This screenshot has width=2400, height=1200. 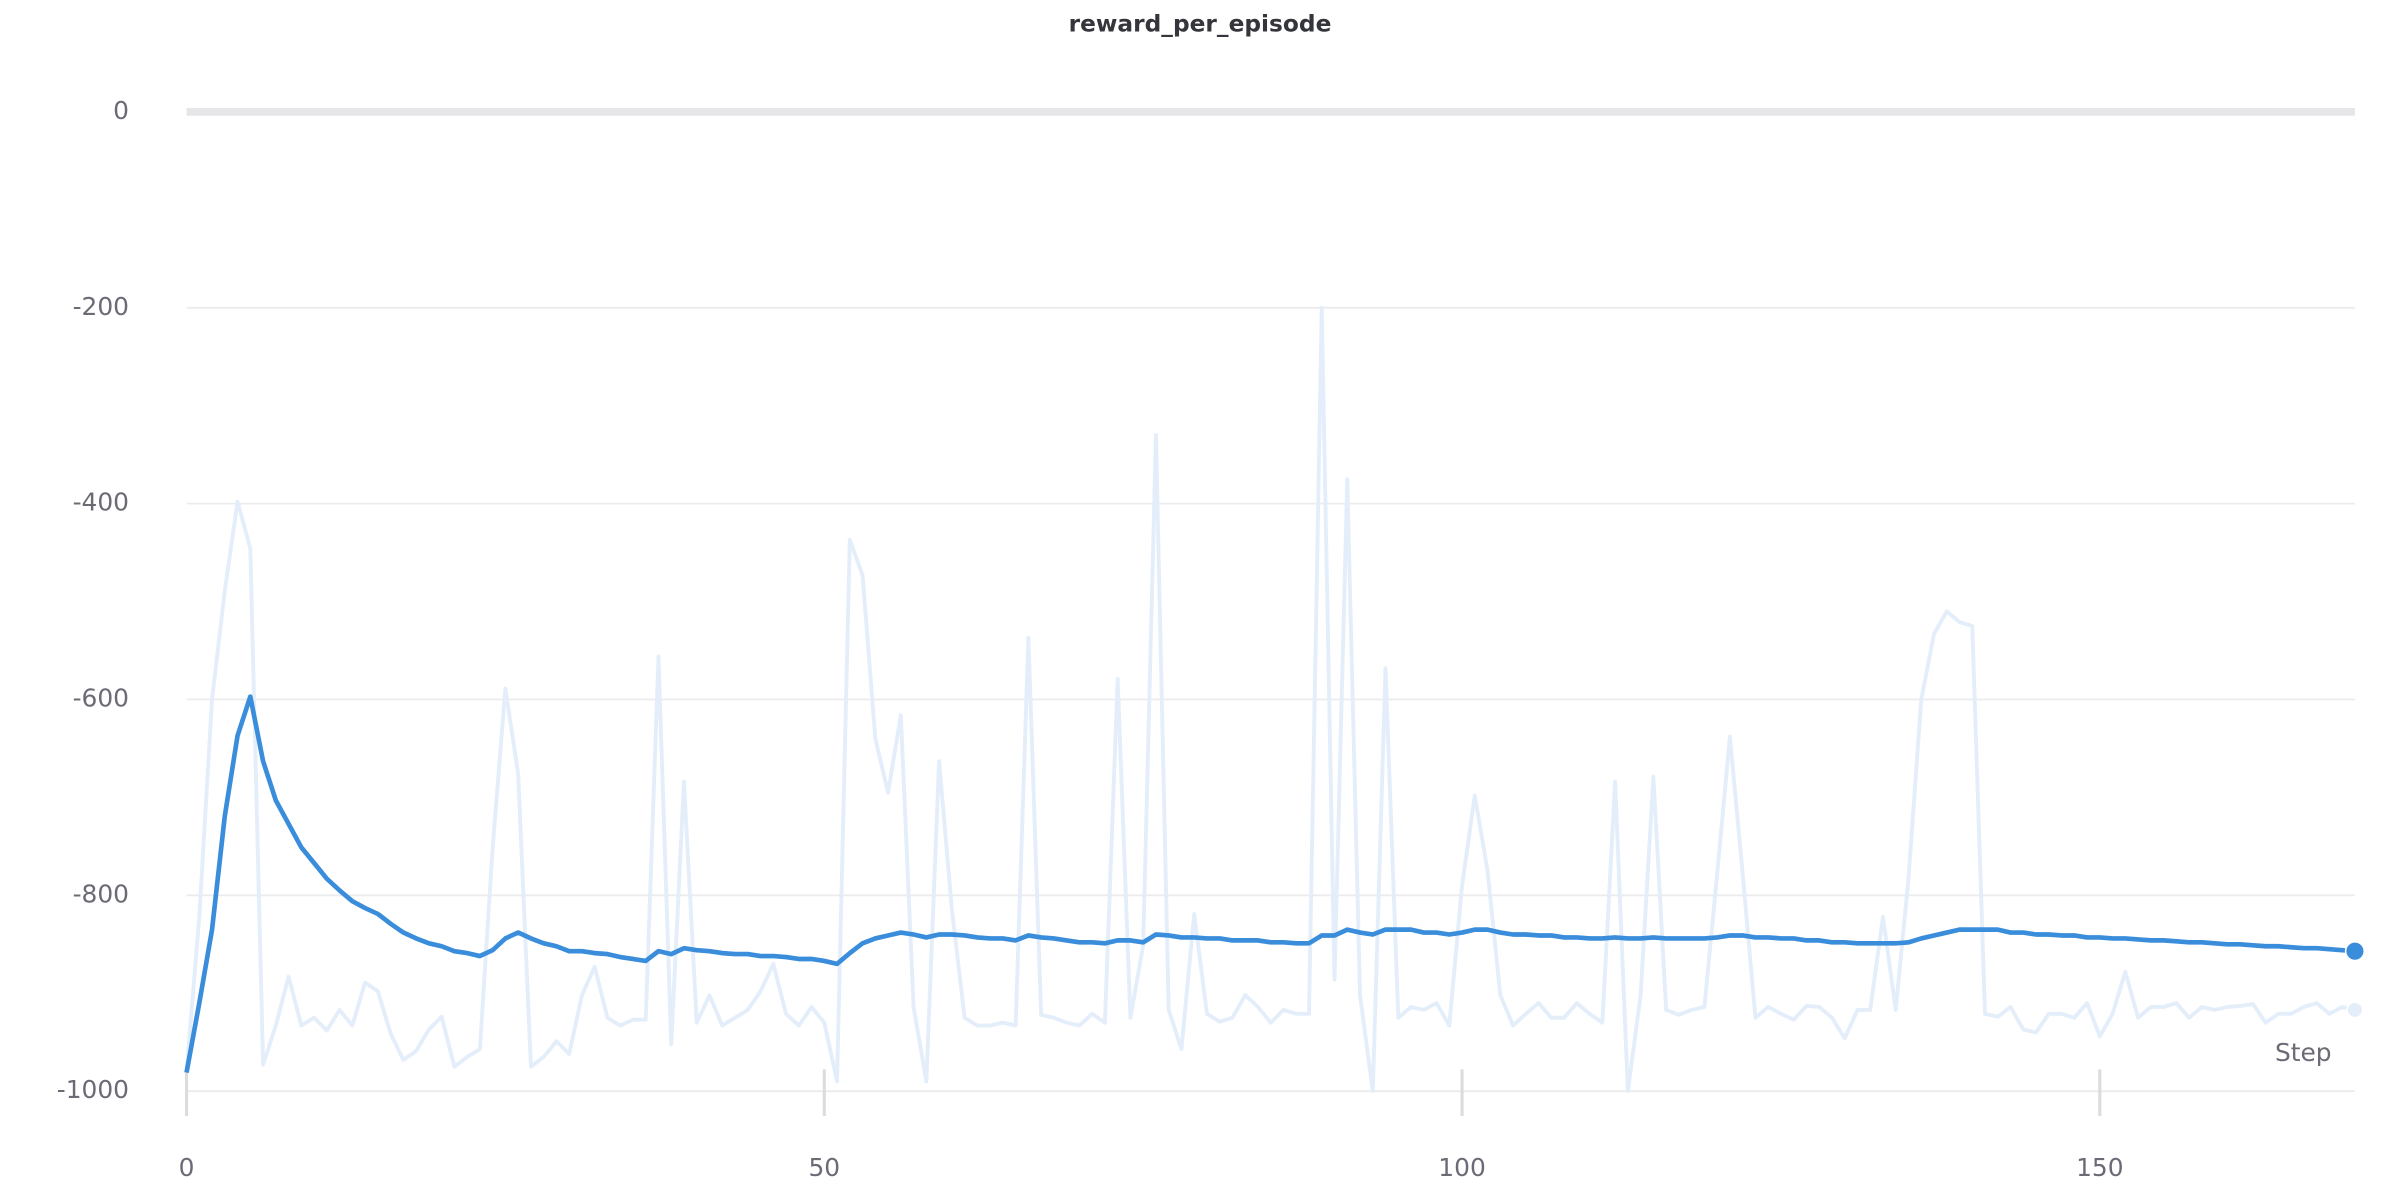 I want to click on x-tick-label: 150, so click(x=2099, y=1167).